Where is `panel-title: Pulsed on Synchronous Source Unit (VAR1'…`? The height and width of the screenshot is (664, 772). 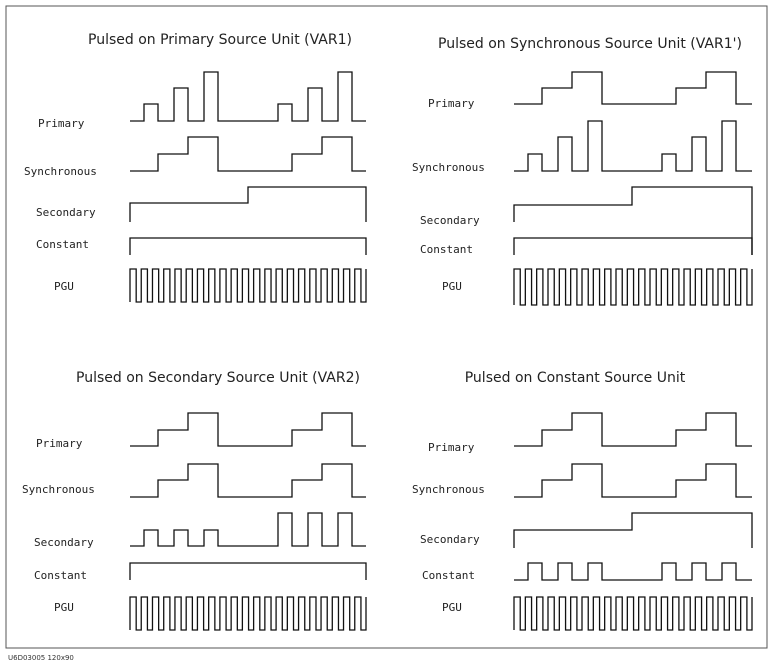
panel-title: Pulsed on Synchronous Source Unit (VAR1'… is located at coordinates (590, 44).